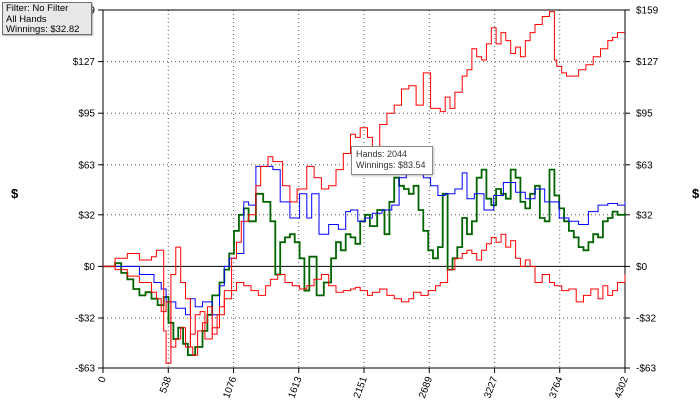  I want to click on x-tick-label: 3227, so click(491, 387).